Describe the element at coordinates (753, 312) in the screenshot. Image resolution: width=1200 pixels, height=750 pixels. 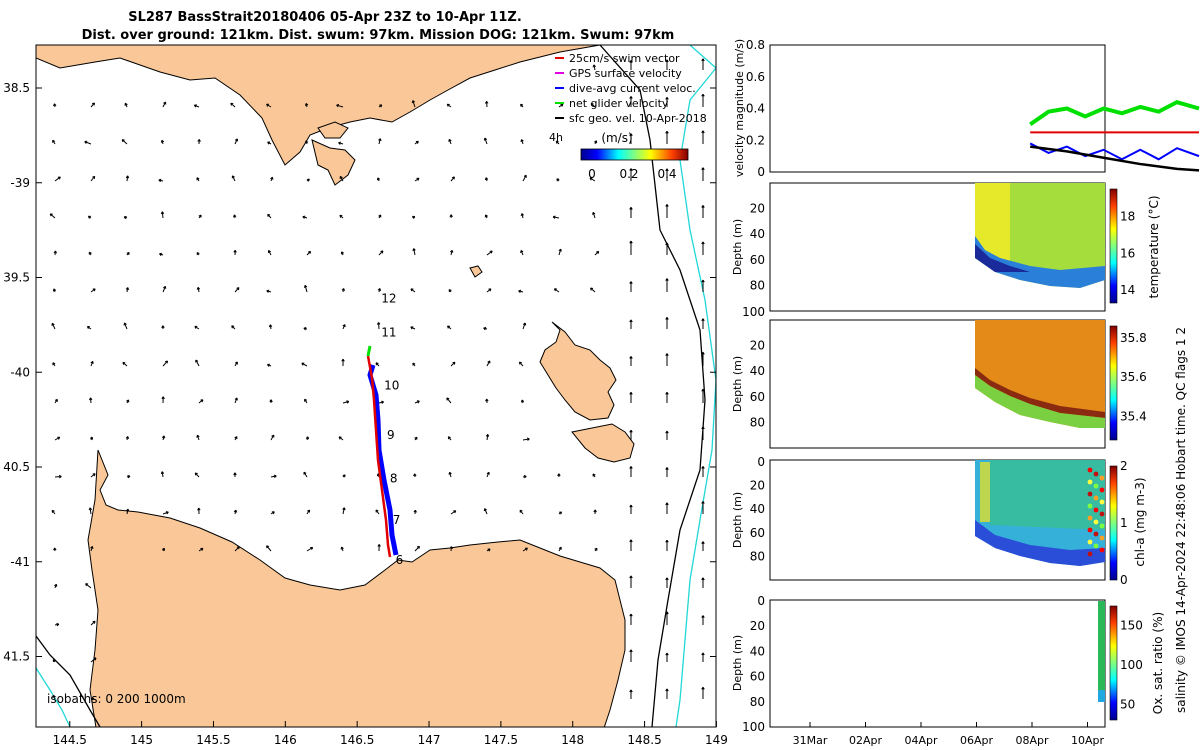
I see `depth-tick-label: 100` at that location.